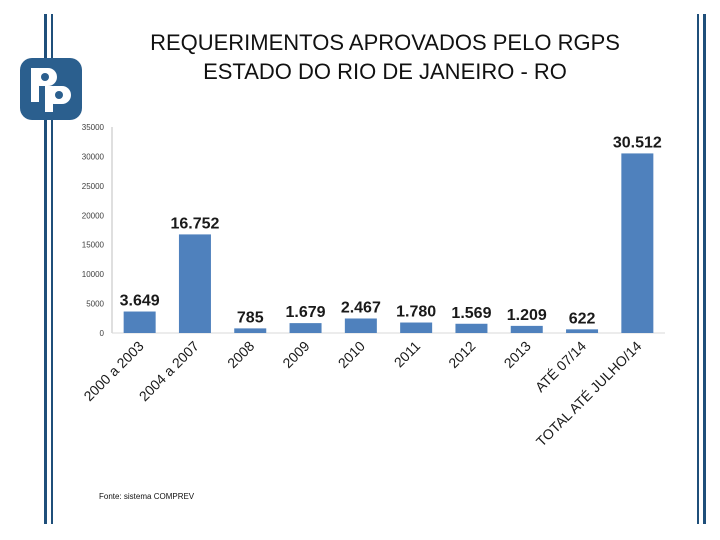 The width and height of the screenshot is (720, 540). I want to click on x-tick-label: 2008, so click(240, 354).